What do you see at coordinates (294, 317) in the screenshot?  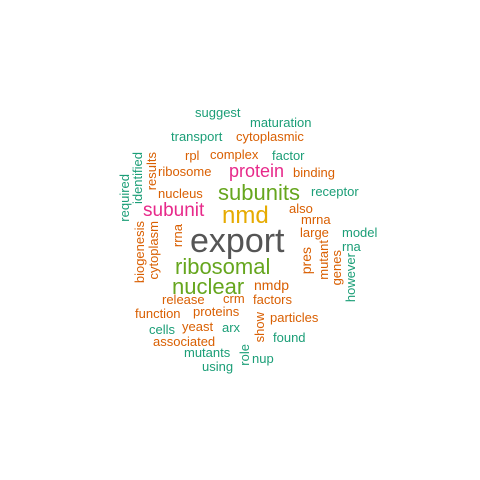 I see `word-particles: particles` at bounding box center [294, 317].